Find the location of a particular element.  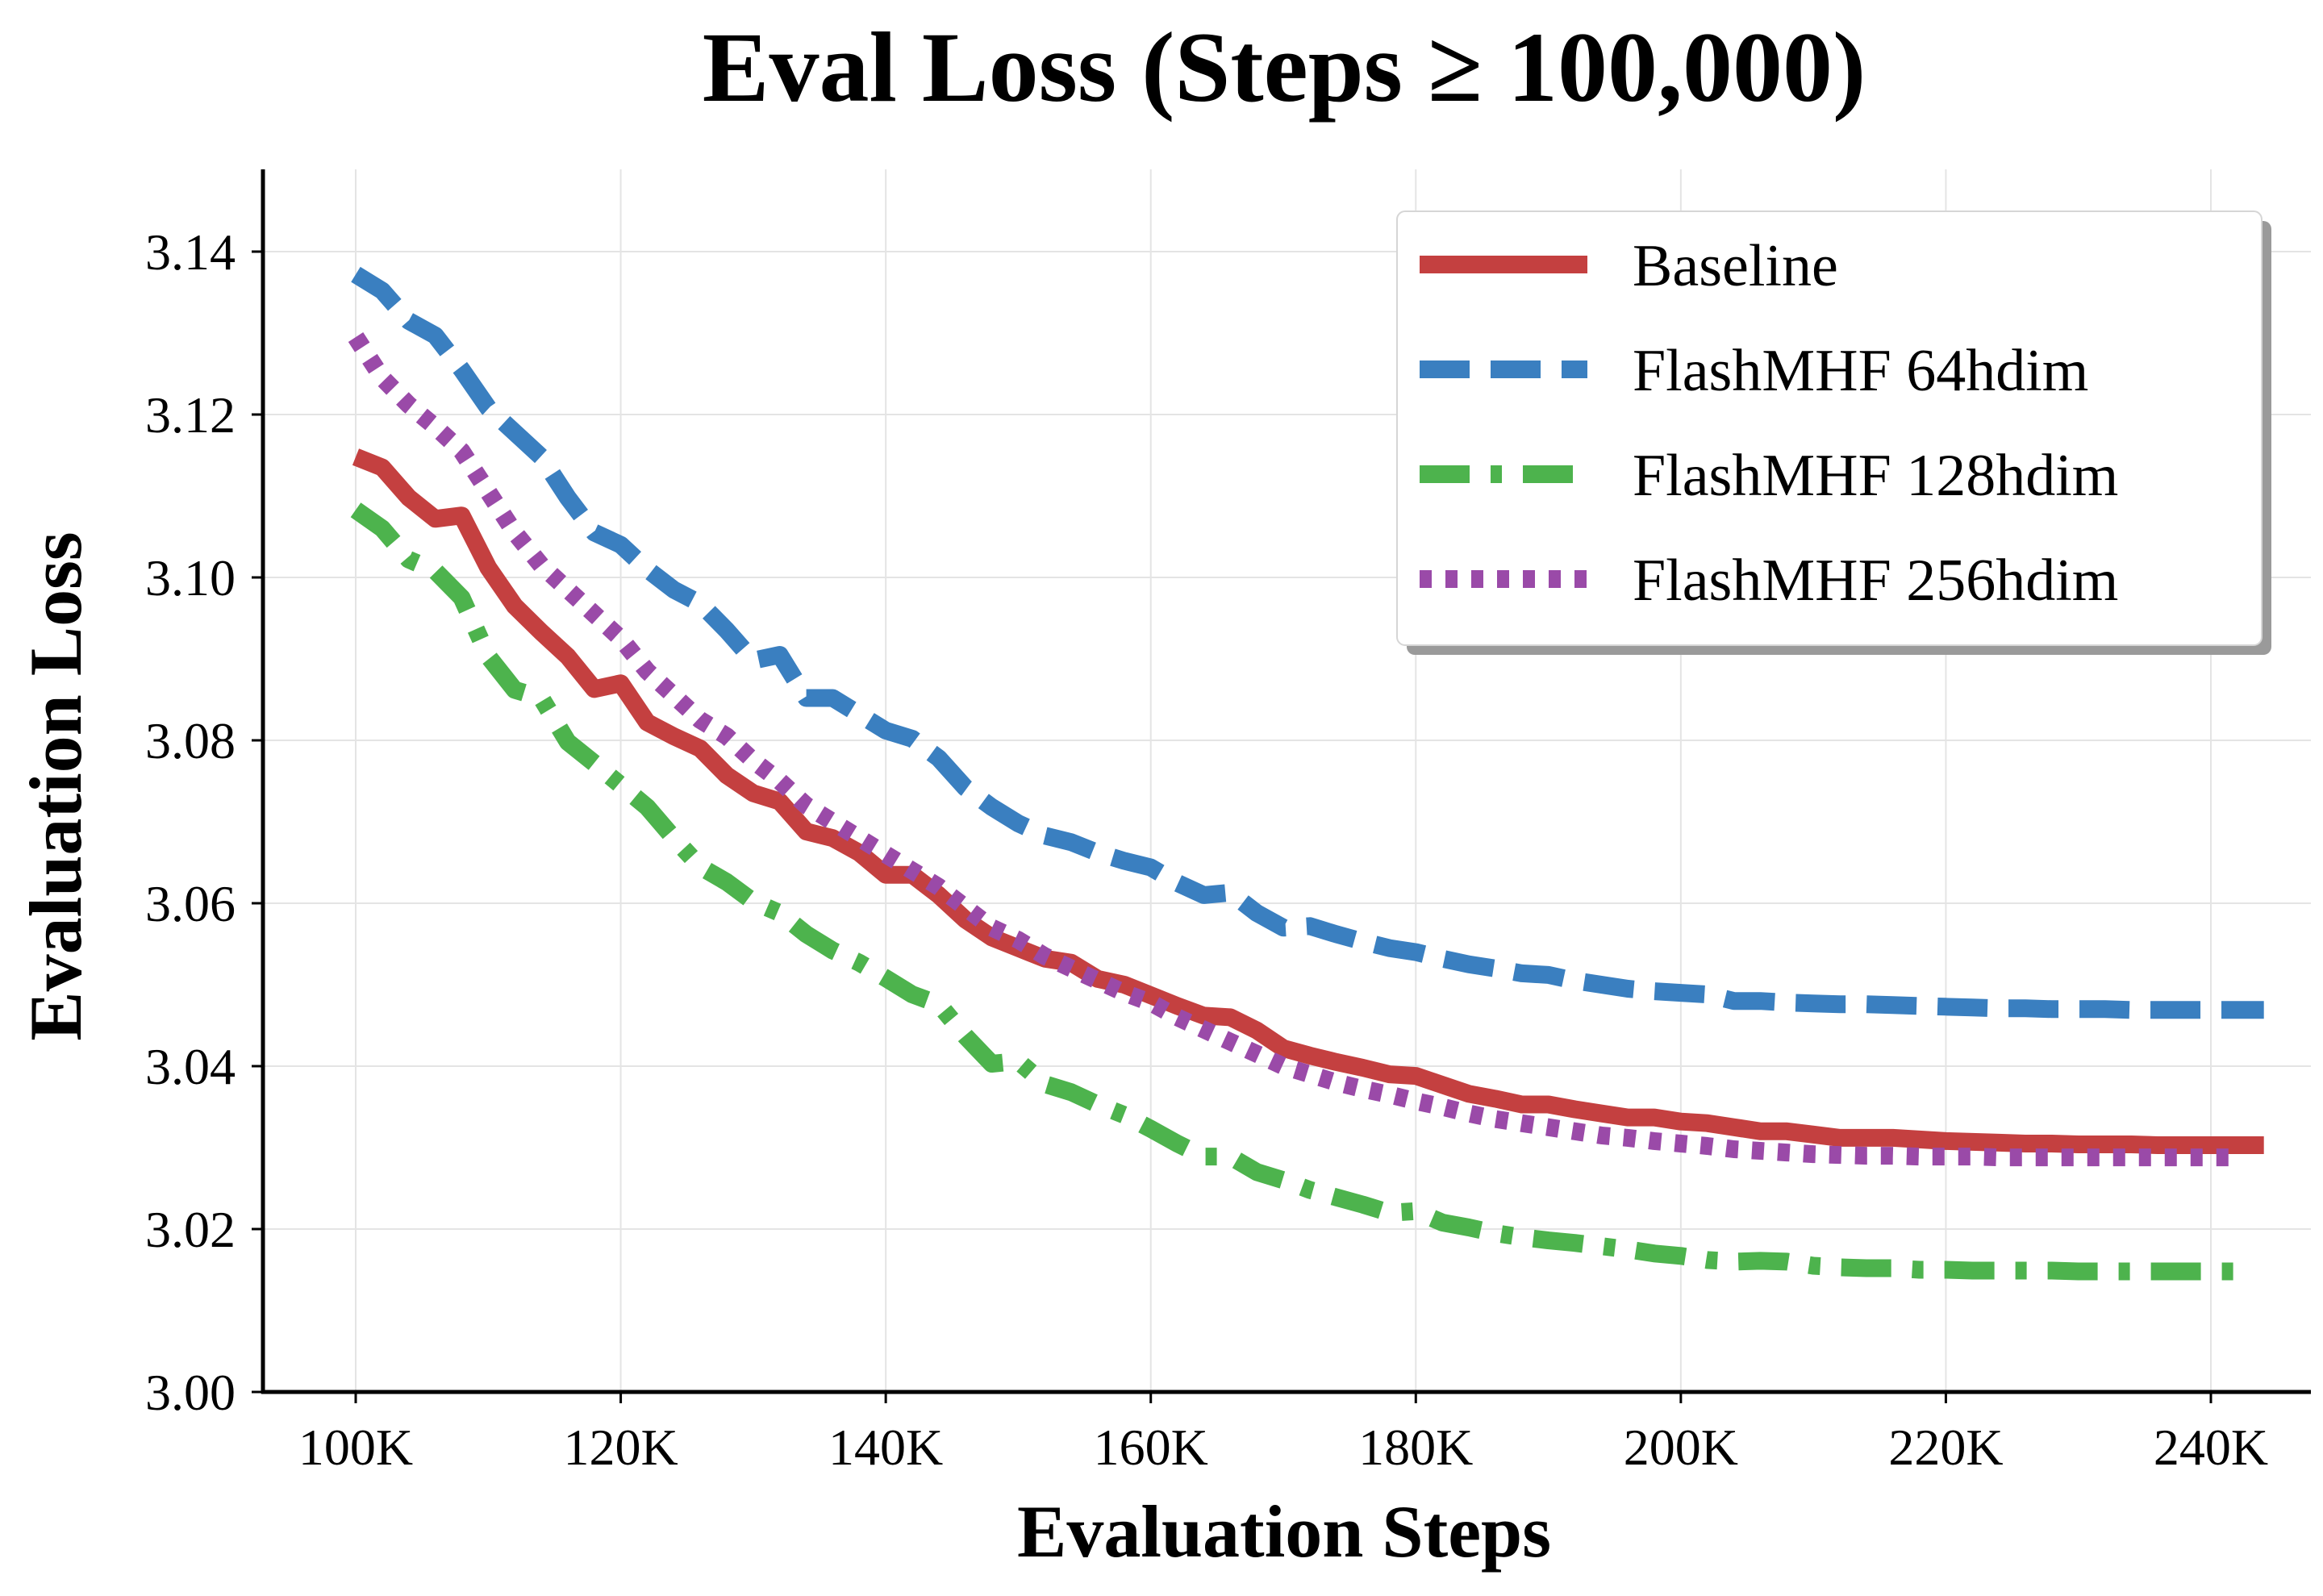

chart-title: Eval Loss (Steps ≥ 100,000) is located at coordinates (1284, 67).